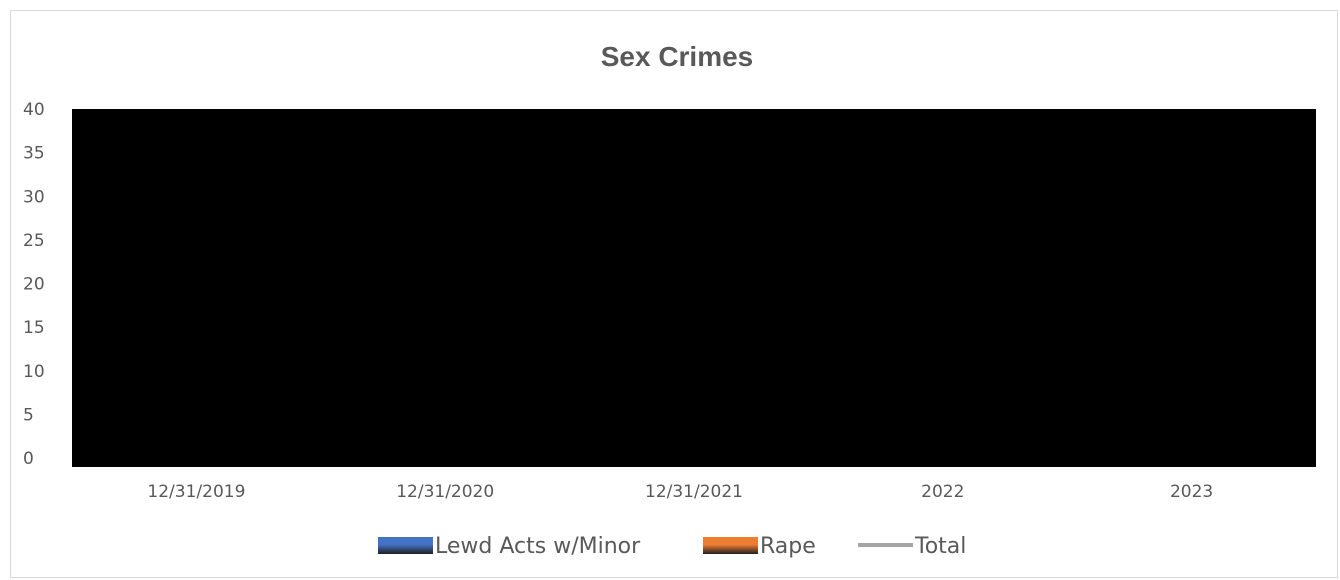 Image resolution: width=1340 pixels, height=580 pixels. What do you see at coordinates (445, 492) in the screenshot?
I see `x-tick-label: 12/31/2020` at bounding box center [445, 492].